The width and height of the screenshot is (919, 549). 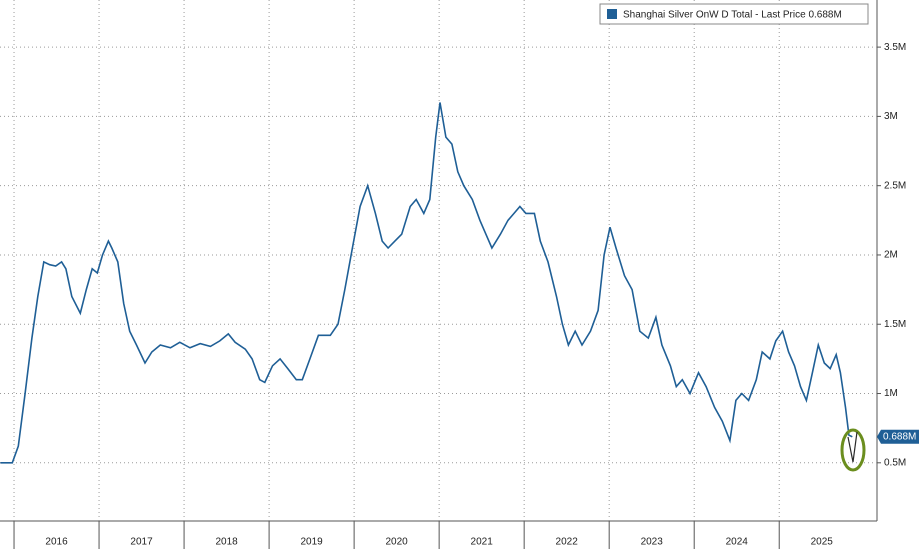 What do you see at coordinates (895, 47) in the screenshot?
I see `y-tick-label: 3.5M` at bounding box center [895, 47].